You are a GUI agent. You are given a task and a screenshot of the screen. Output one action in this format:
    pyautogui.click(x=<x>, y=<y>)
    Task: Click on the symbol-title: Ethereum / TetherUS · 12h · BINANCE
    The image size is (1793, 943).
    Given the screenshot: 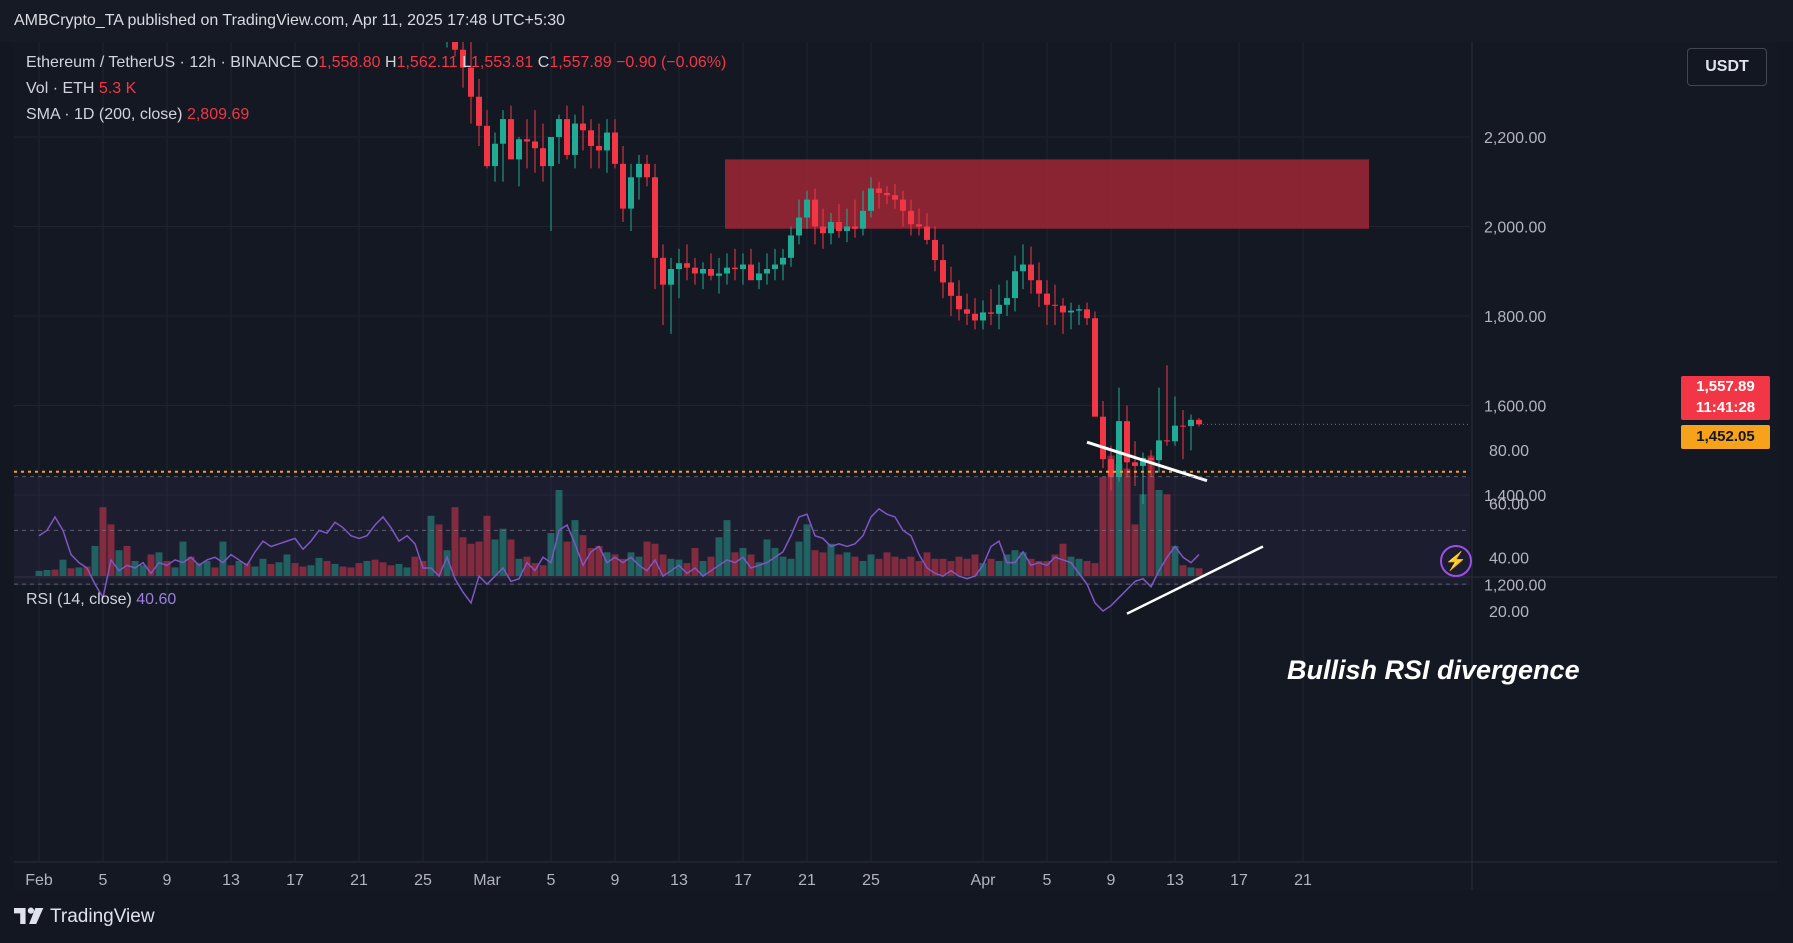 What is the action you would take?
    pyautogui.click(x=164, y=62)
    